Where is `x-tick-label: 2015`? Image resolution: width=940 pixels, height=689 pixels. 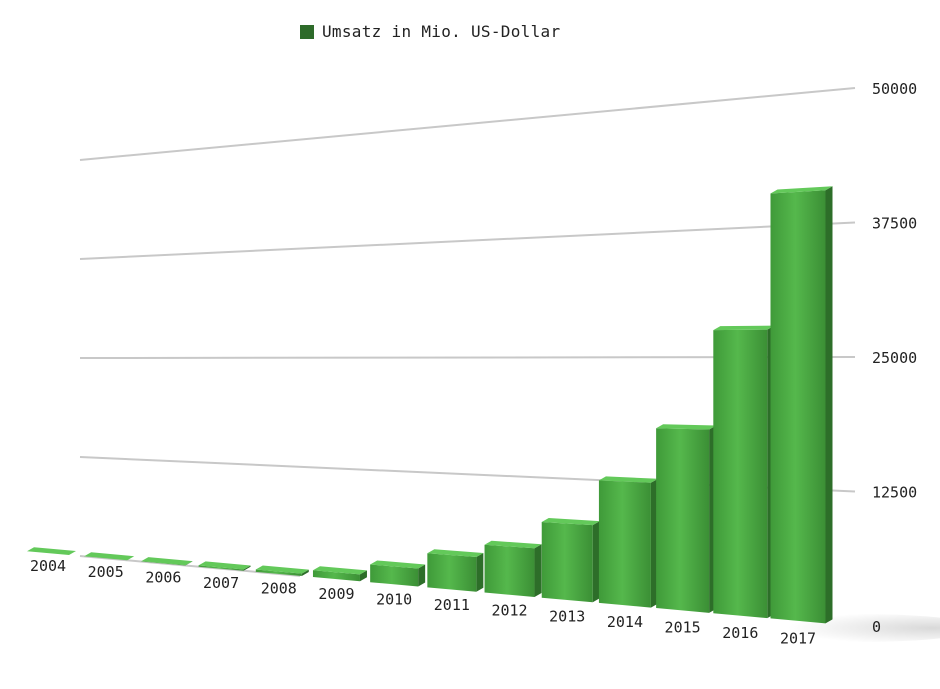
x-tick-label: 2015 is located at coordinates (683, 627).